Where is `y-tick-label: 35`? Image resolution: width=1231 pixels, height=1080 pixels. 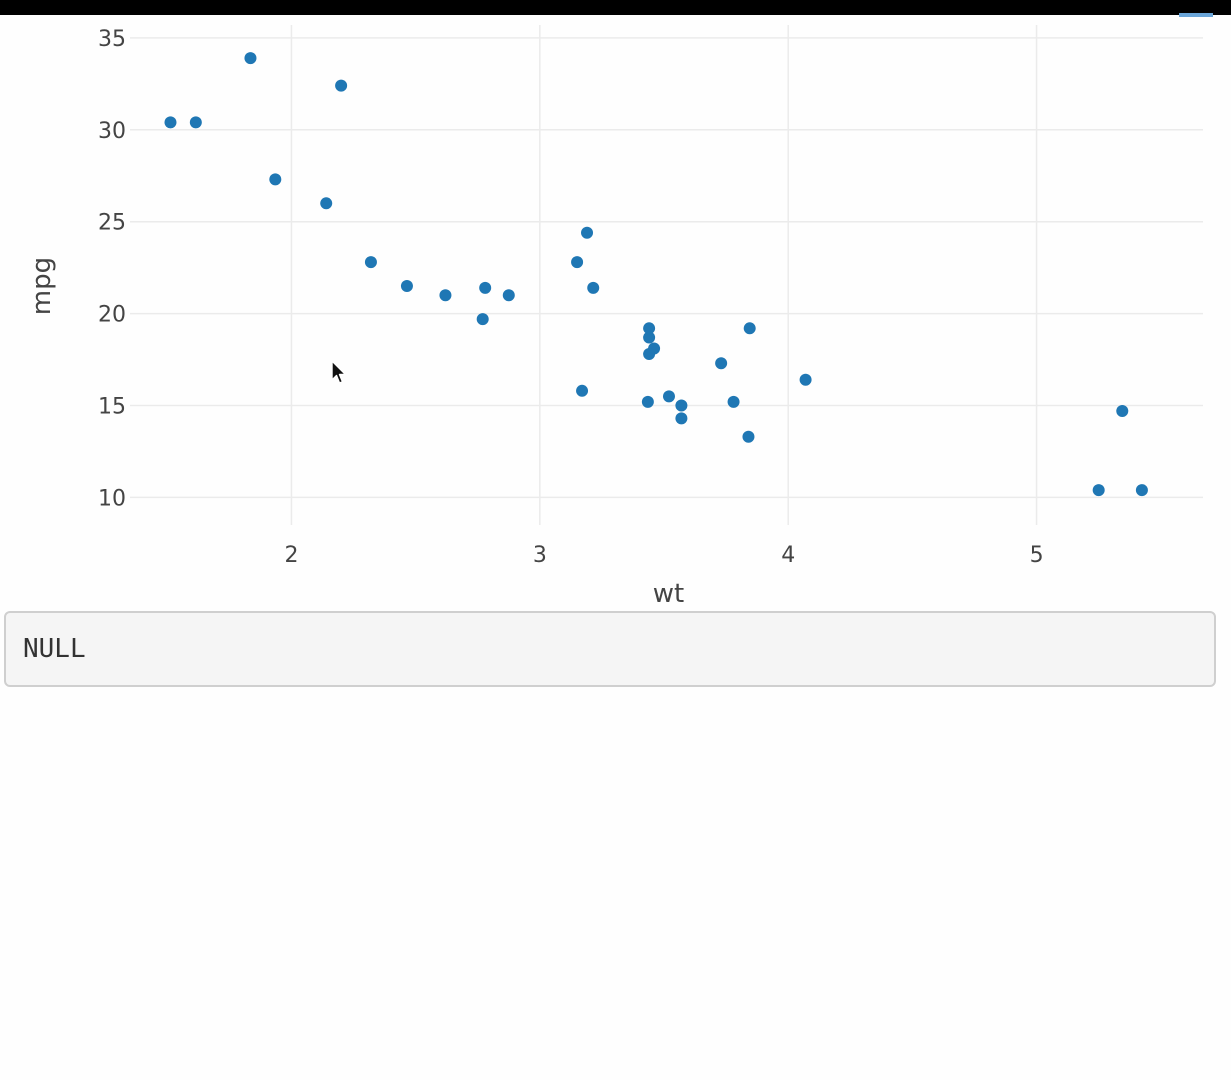
y-tick-label: 35 is located at coordinates (112, 39).